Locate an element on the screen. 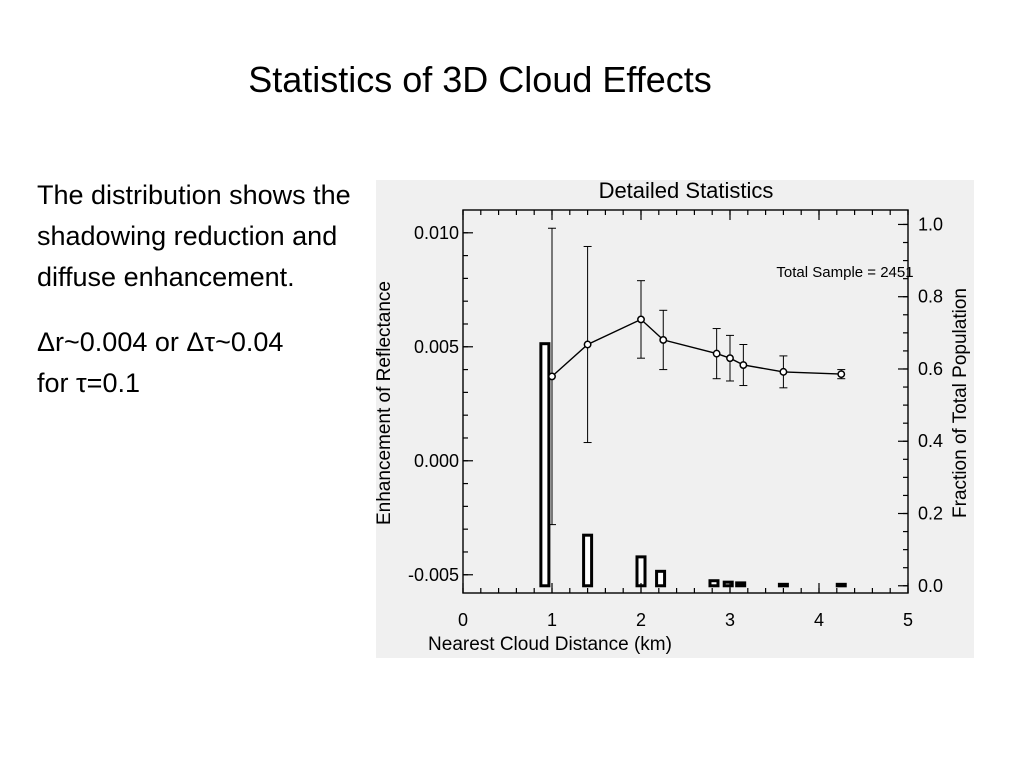 This screenshot has height=768, width=1024. chart-title: Detailed Statistics is located at coordinates (686, 191).